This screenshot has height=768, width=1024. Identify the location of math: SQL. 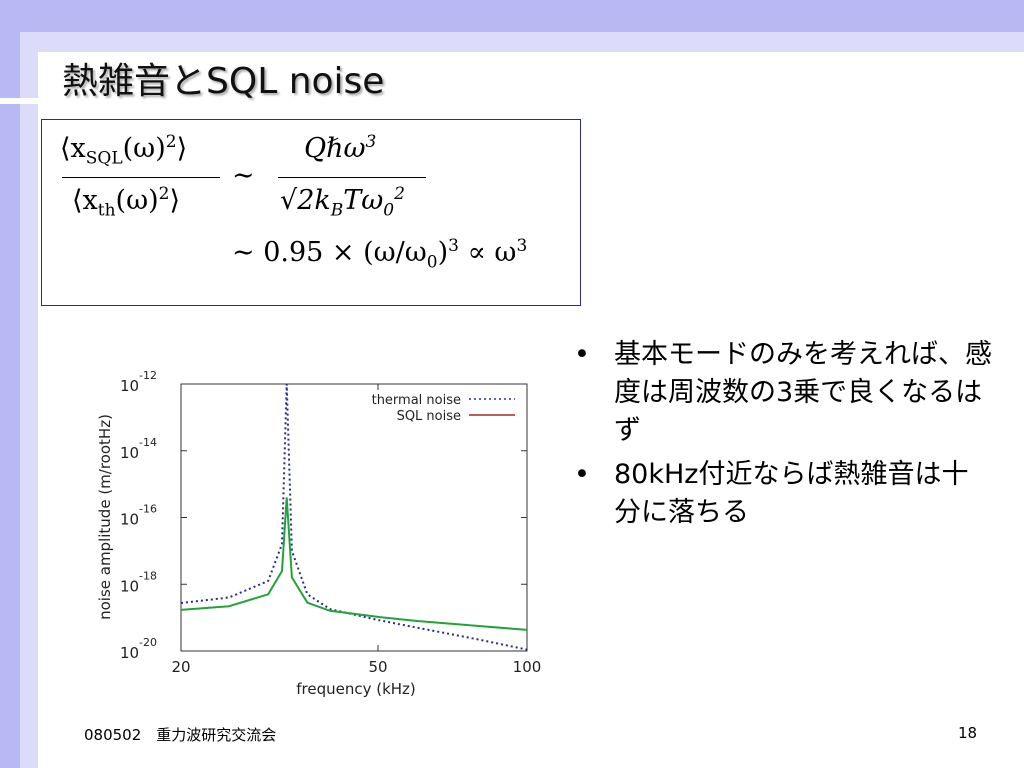
(104, 158).